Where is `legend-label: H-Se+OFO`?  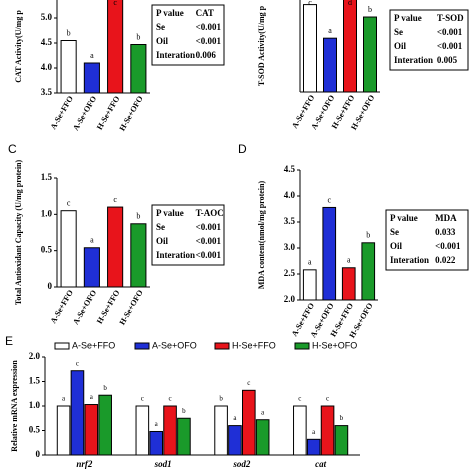
legend-label: H-Se+OFO is located at coordinates (334, 345).